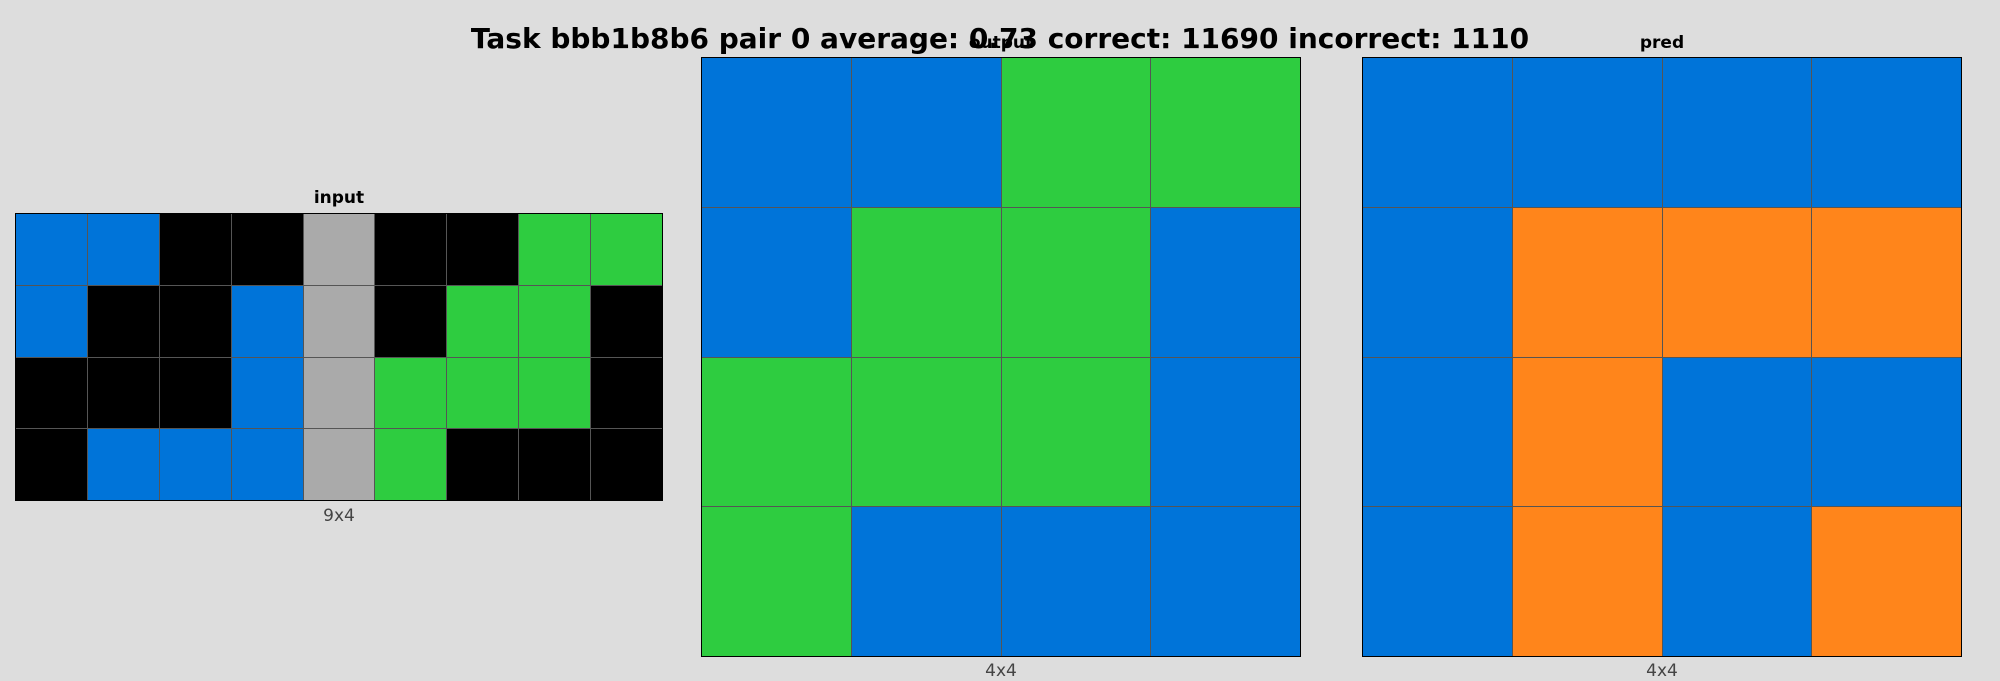 Image resolution: width=2000 pixels, height=681 pixels. What do you see at coordinates (267, 249) in the screenshot?
I see `input-cell-r0-c3` at bounding box center [267, 249].